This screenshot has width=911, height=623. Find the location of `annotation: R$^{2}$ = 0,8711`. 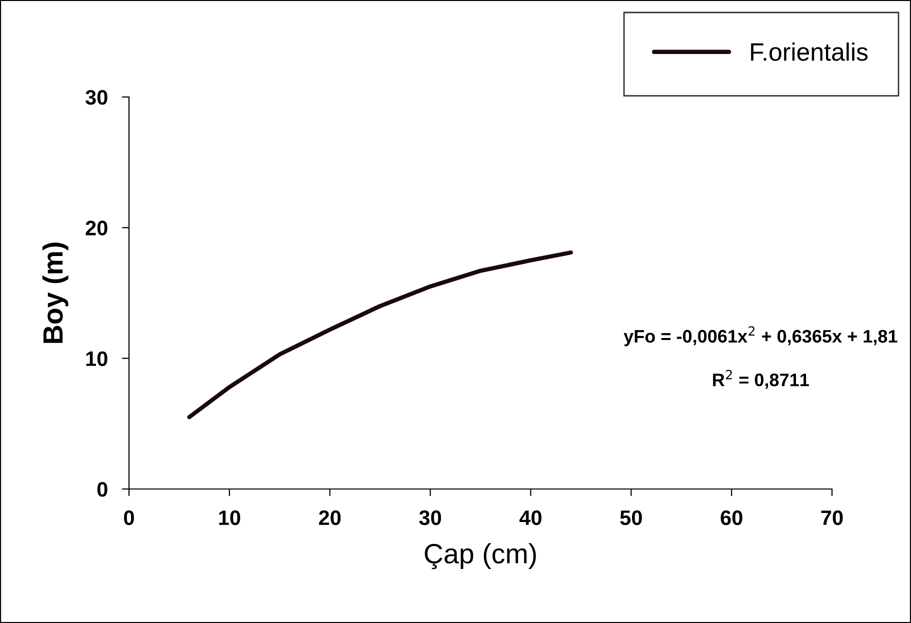

annotation: R$^{2}$ = 0,8711 is located at coordinates (761, 379).